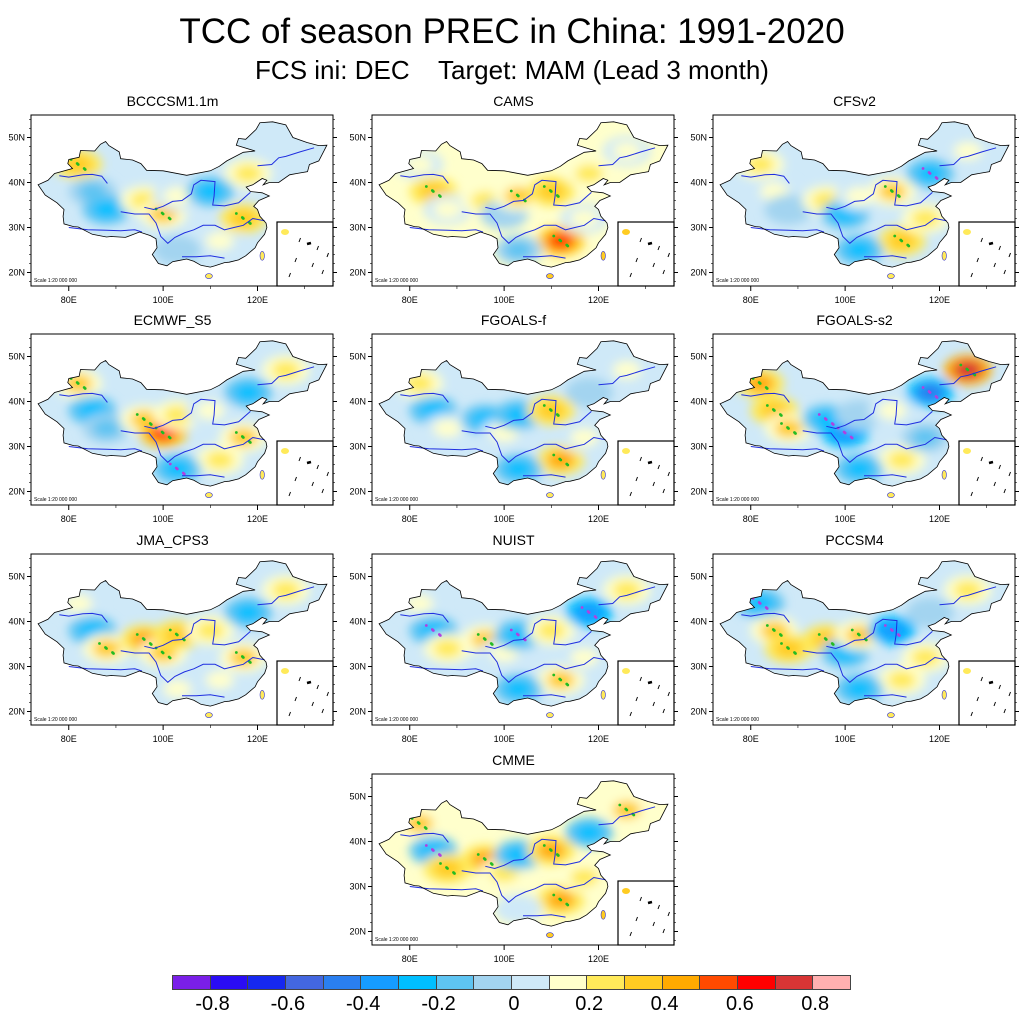 This screenshot has width=1024, height=1024. What do you see at coordinates (16, 622) in the screenshot?
I see `lat-tick-label: 40N` at bounding box center [16, 622].